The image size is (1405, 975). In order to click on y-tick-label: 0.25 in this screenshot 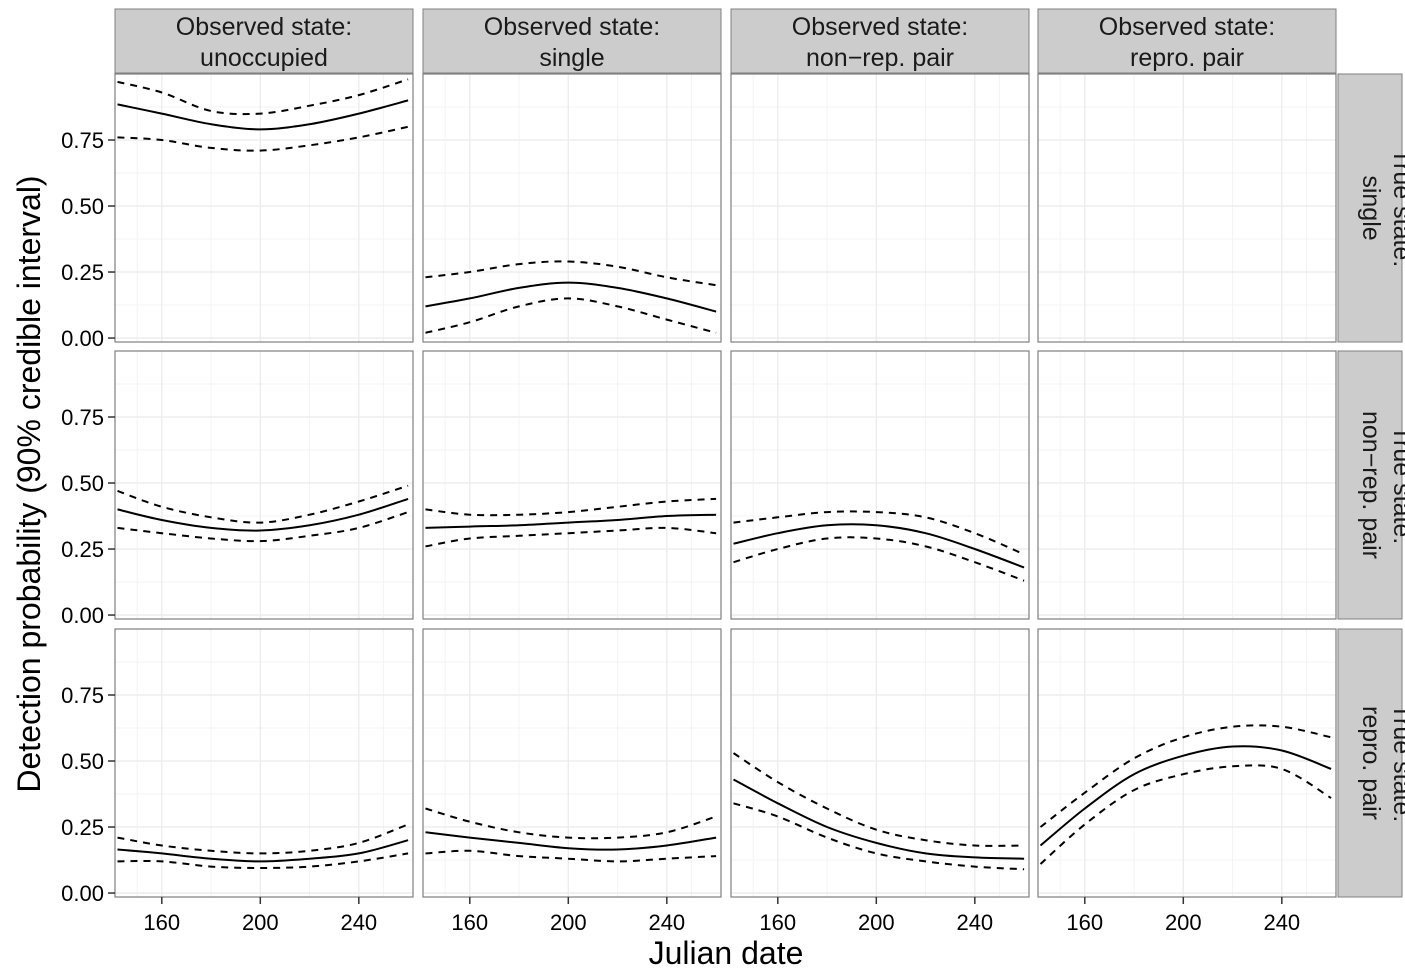, I will do `click(82, 549)`.